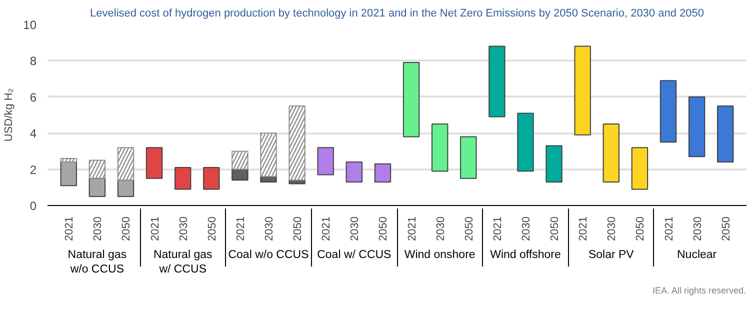  I want to click on y-tick-label: 4, so click(33, 133).